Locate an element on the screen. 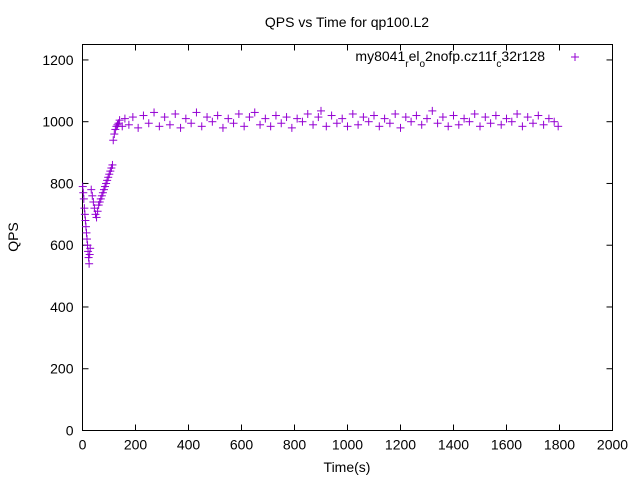  x-tick-label: 1800 is located at coordinates (559, 445).